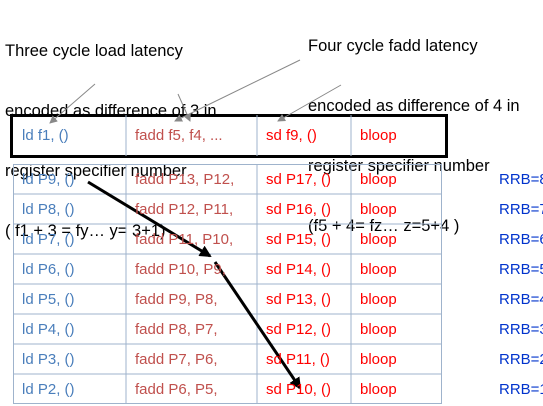 The image size is (543, 406). What do you see at coordinates (521, 329) in the screenshot?
I see `rrb-label: RRB=3` at bounding box center [521, 329].